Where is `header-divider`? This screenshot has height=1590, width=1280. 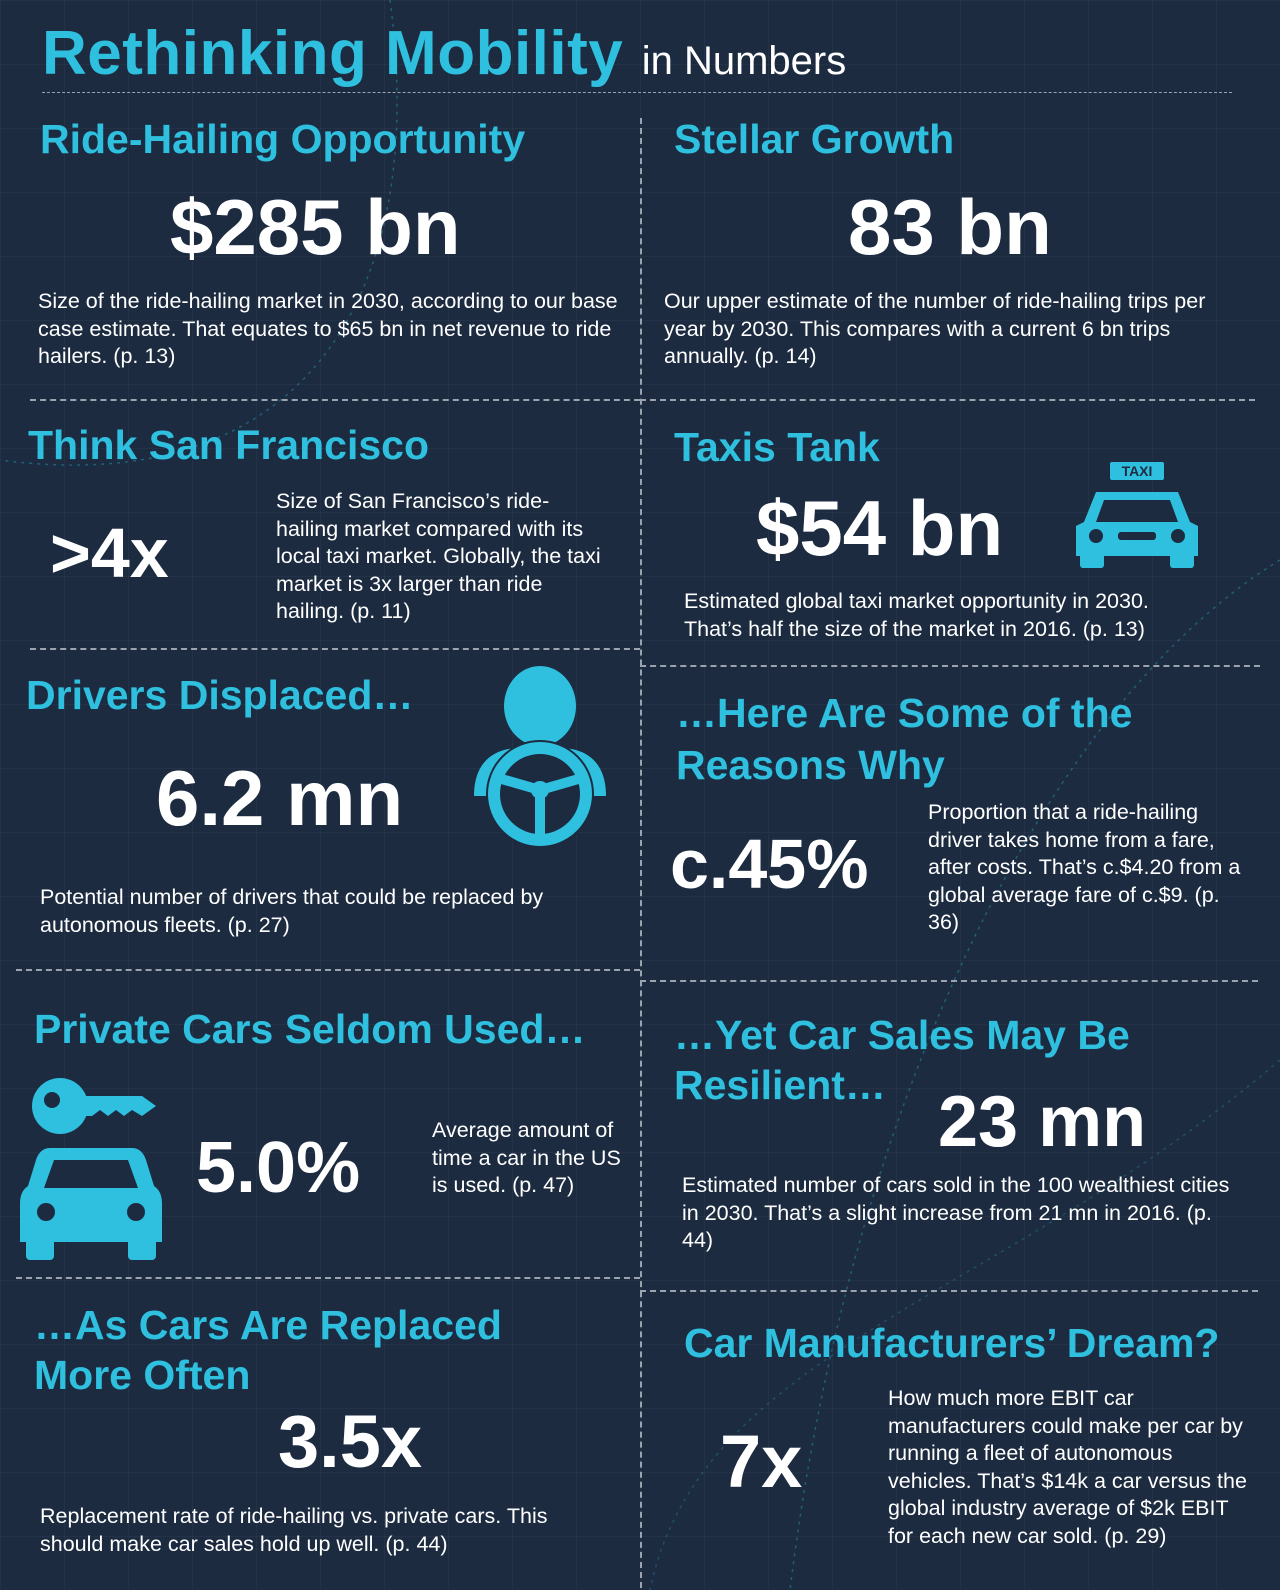
header-divider is located at coordinates (637, 92).